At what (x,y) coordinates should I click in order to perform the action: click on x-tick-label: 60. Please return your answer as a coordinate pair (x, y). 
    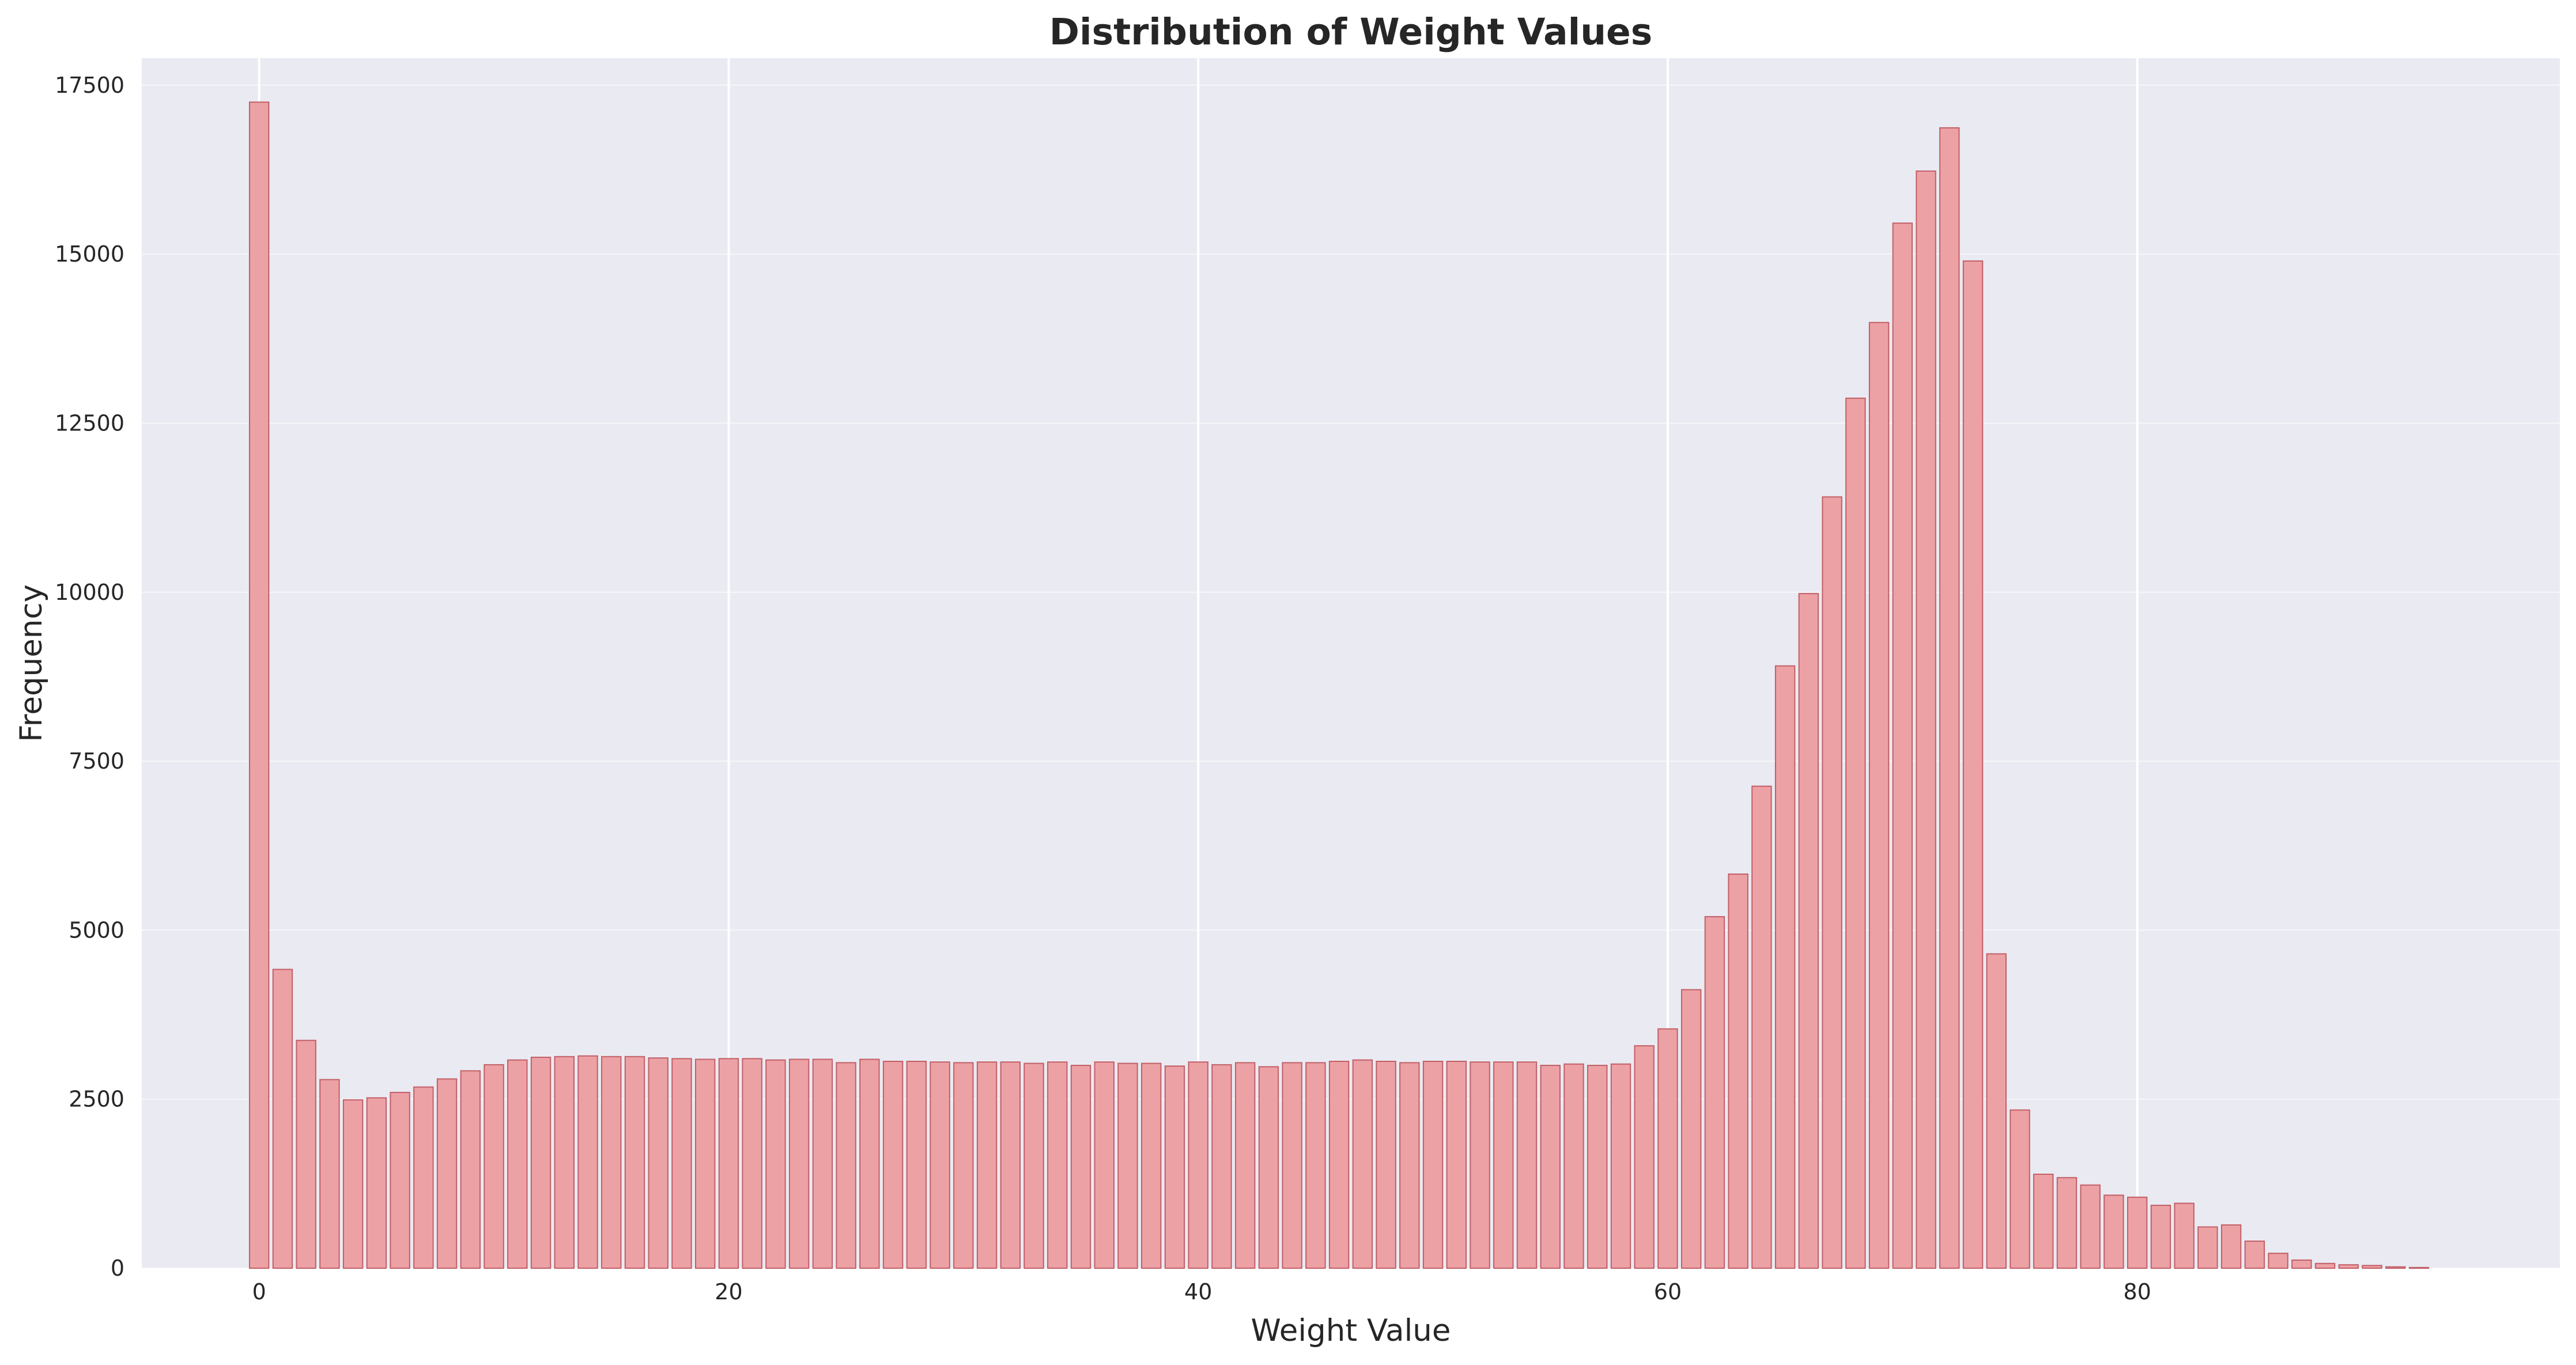
    Looking at the image, I should click on (1668, 1291).